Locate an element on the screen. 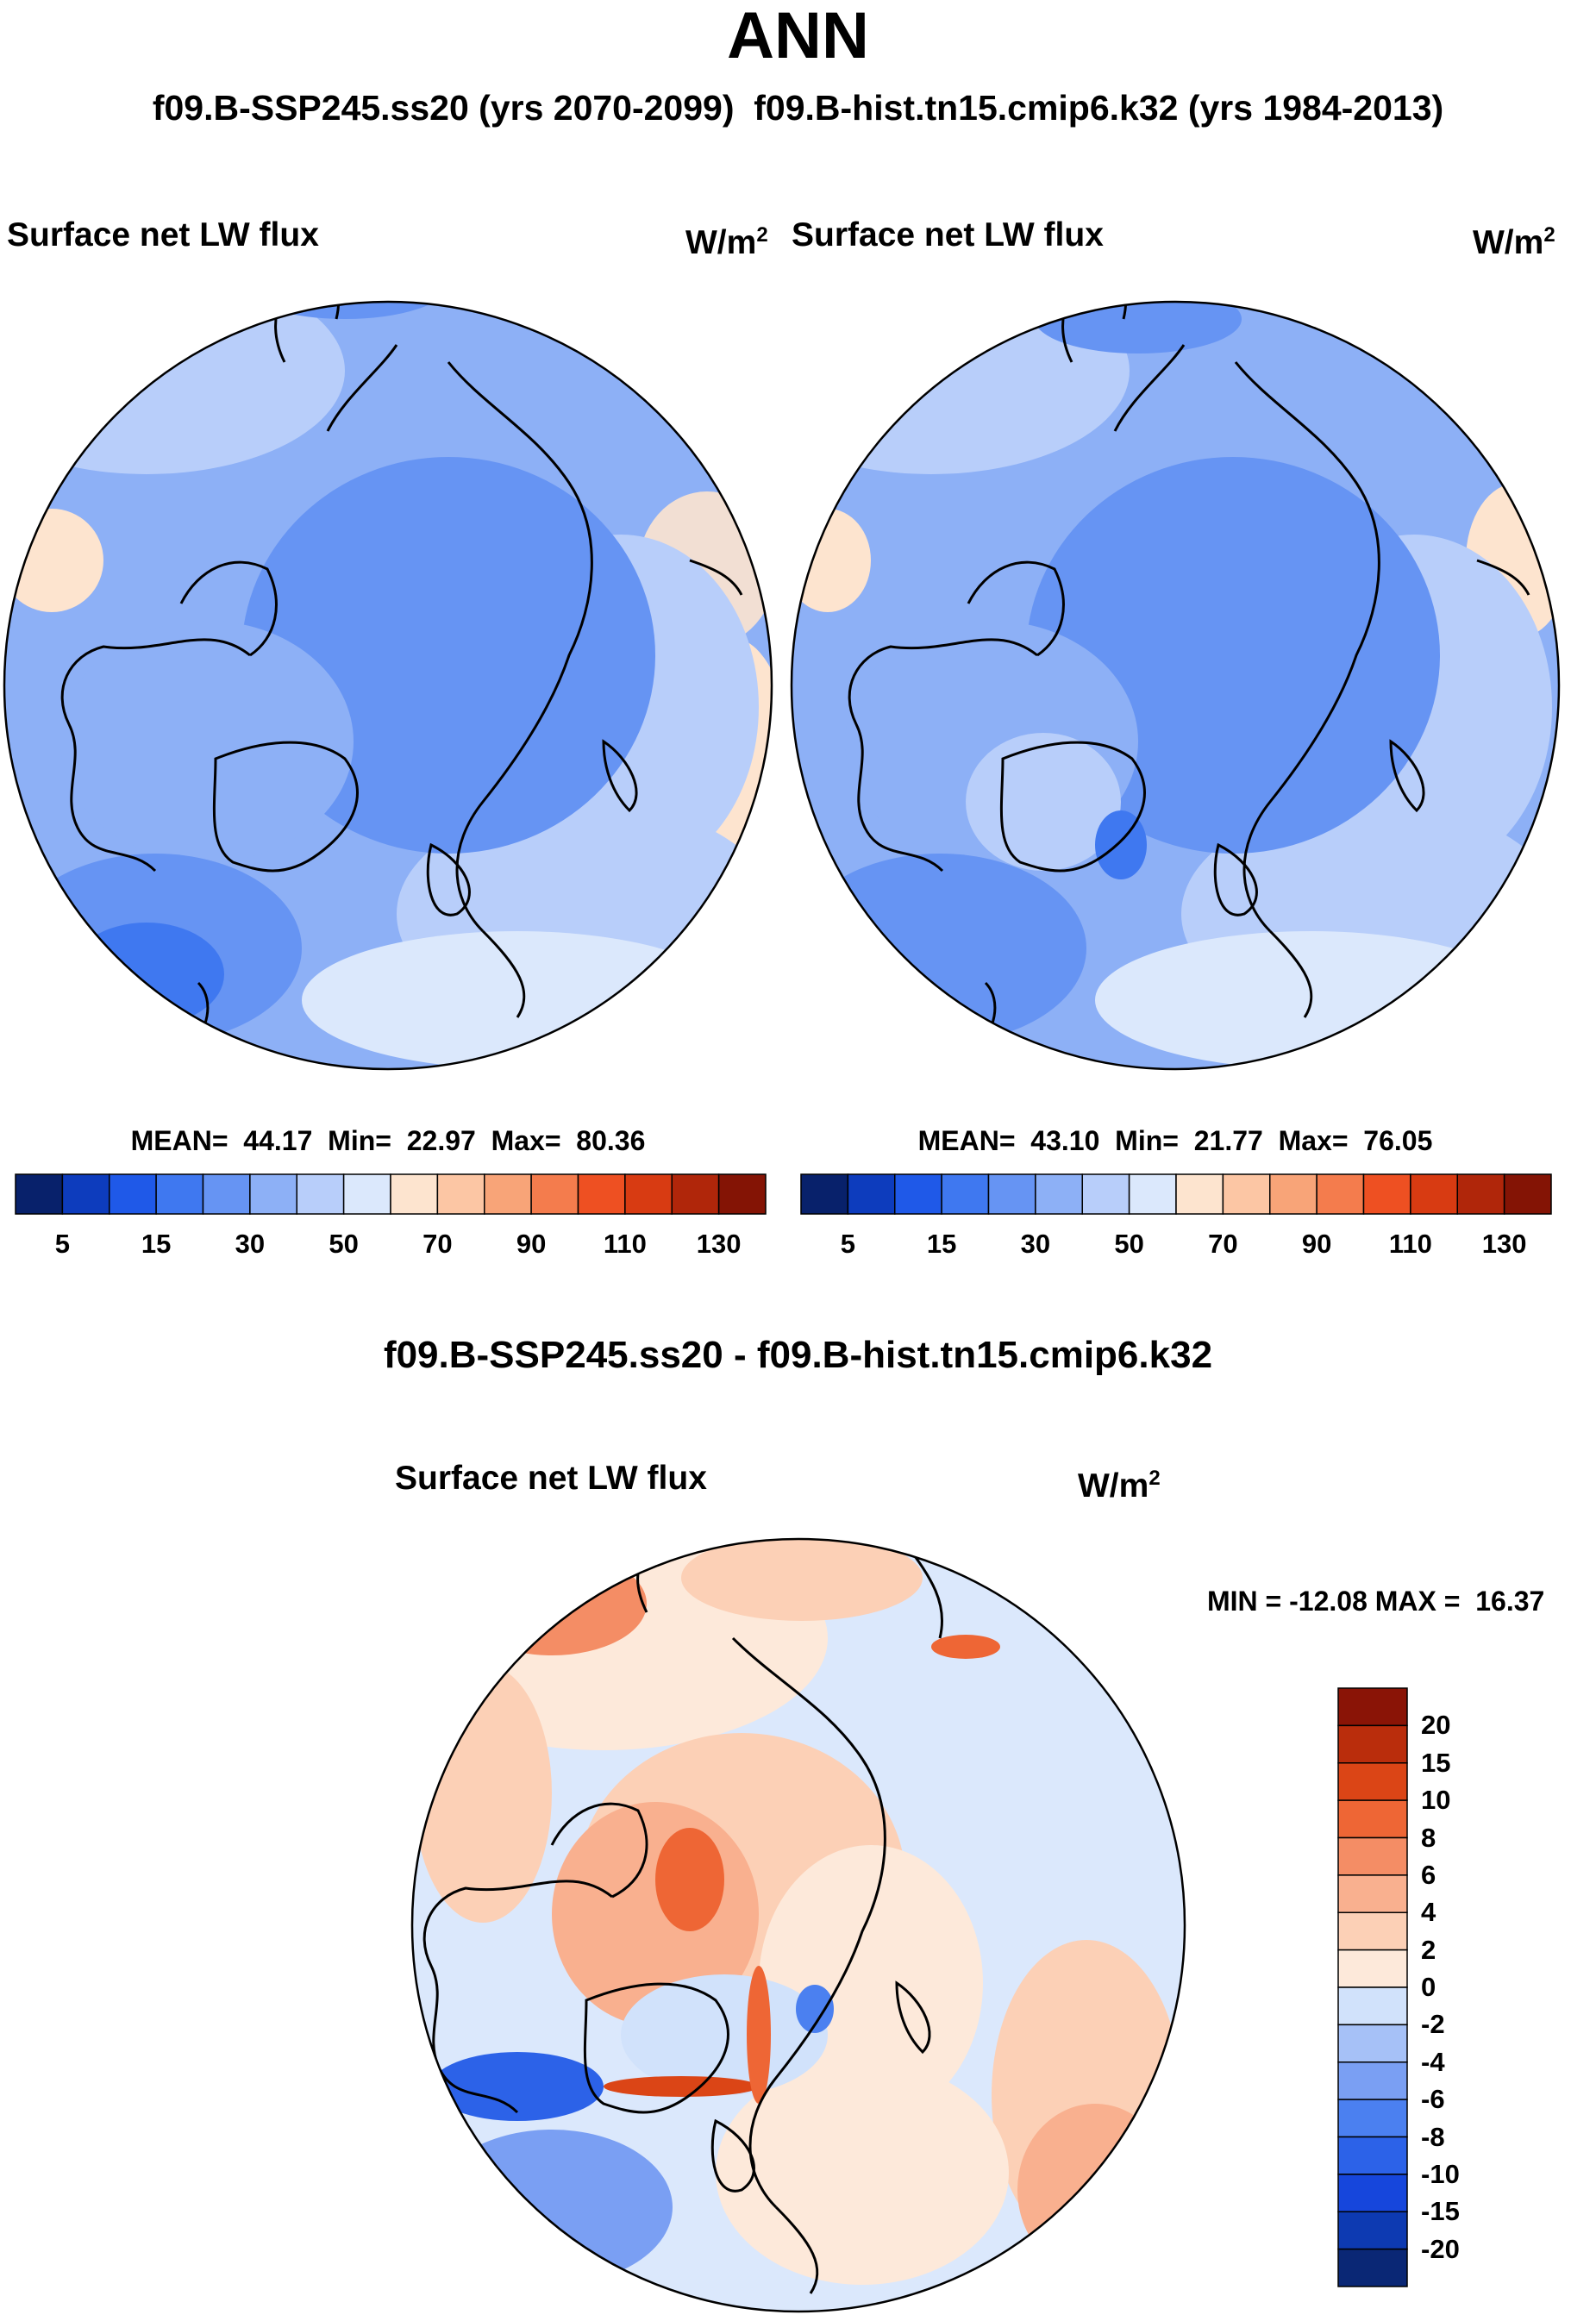 This screenshot has height=2321, width=1596. diff-units: W/m2 is located at coordinates (1119, 1486).